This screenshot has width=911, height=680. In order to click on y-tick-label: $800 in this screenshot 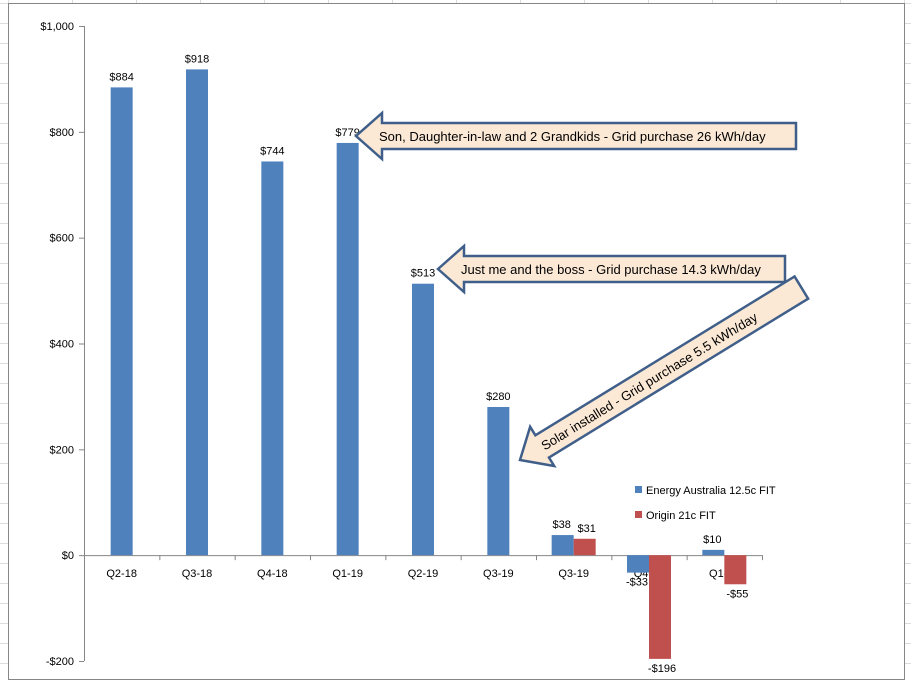, I will do `click(62, 133)`.